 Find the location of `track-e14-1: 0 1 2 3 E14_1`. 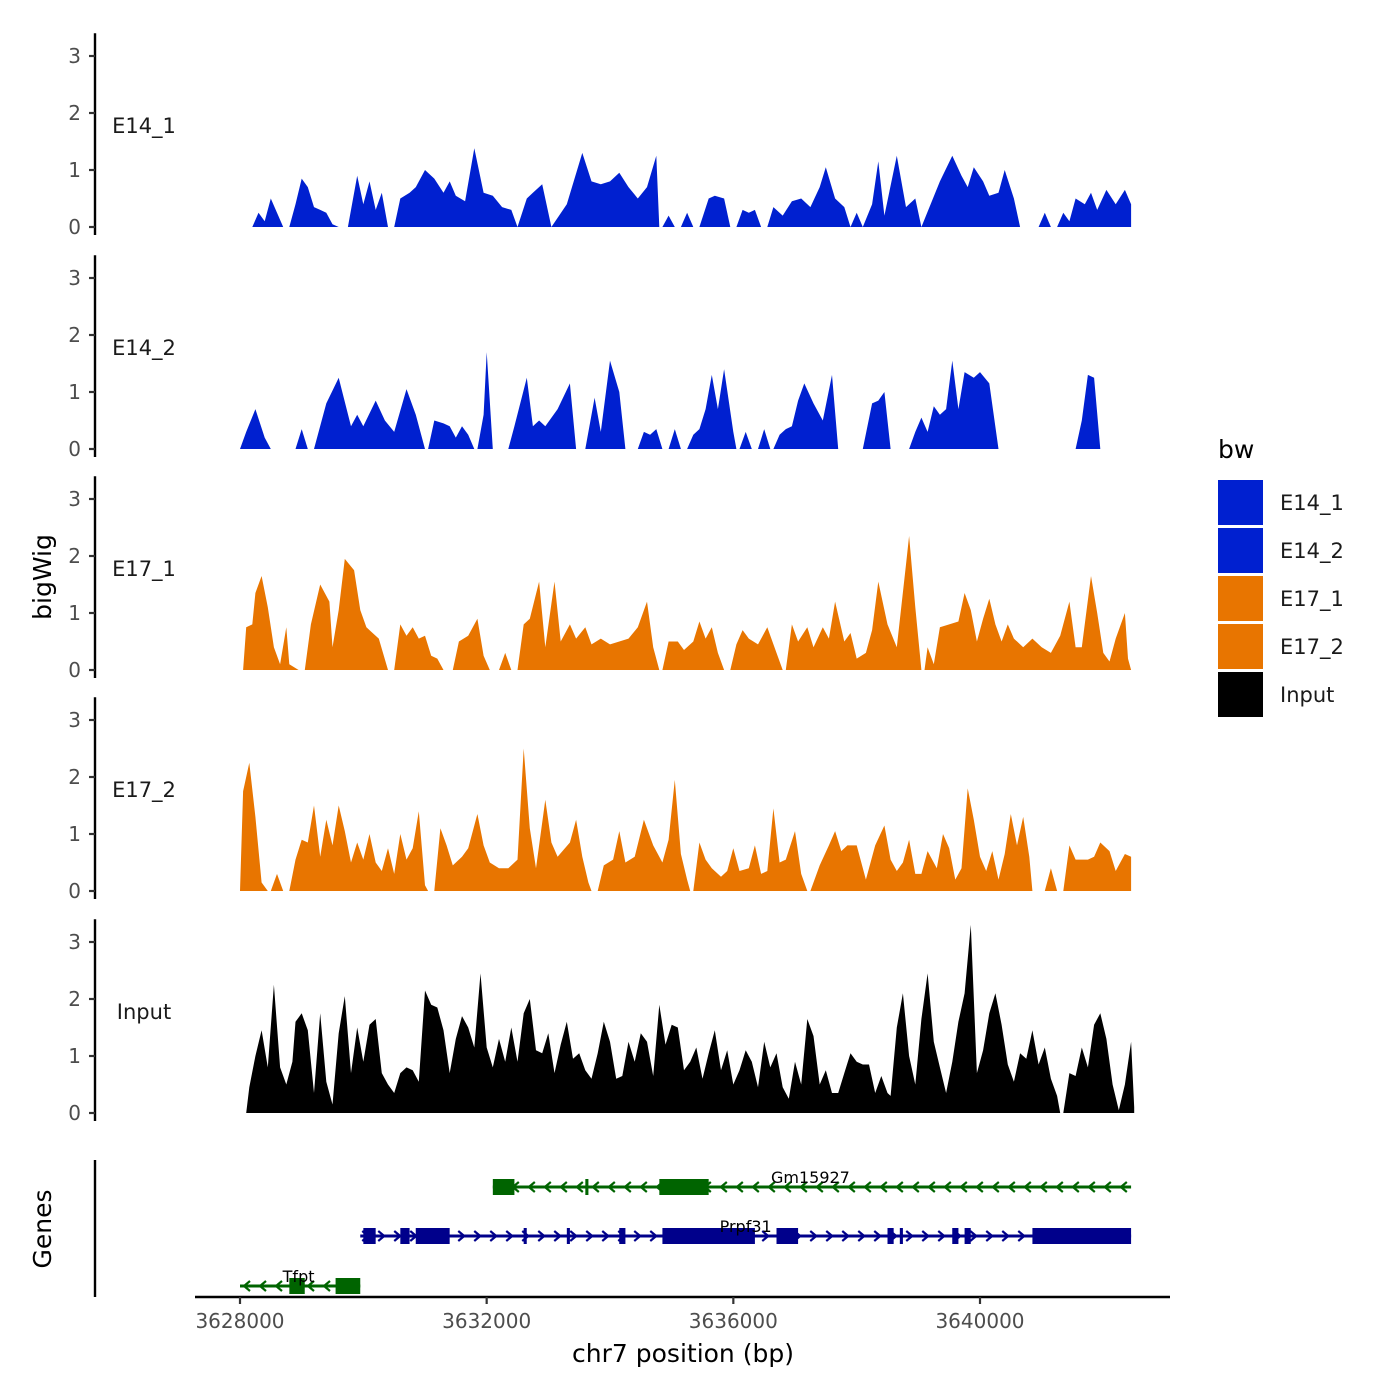

track-e14-1: 0 1 2 3 E14_1 is located at coordinates (600, 136).